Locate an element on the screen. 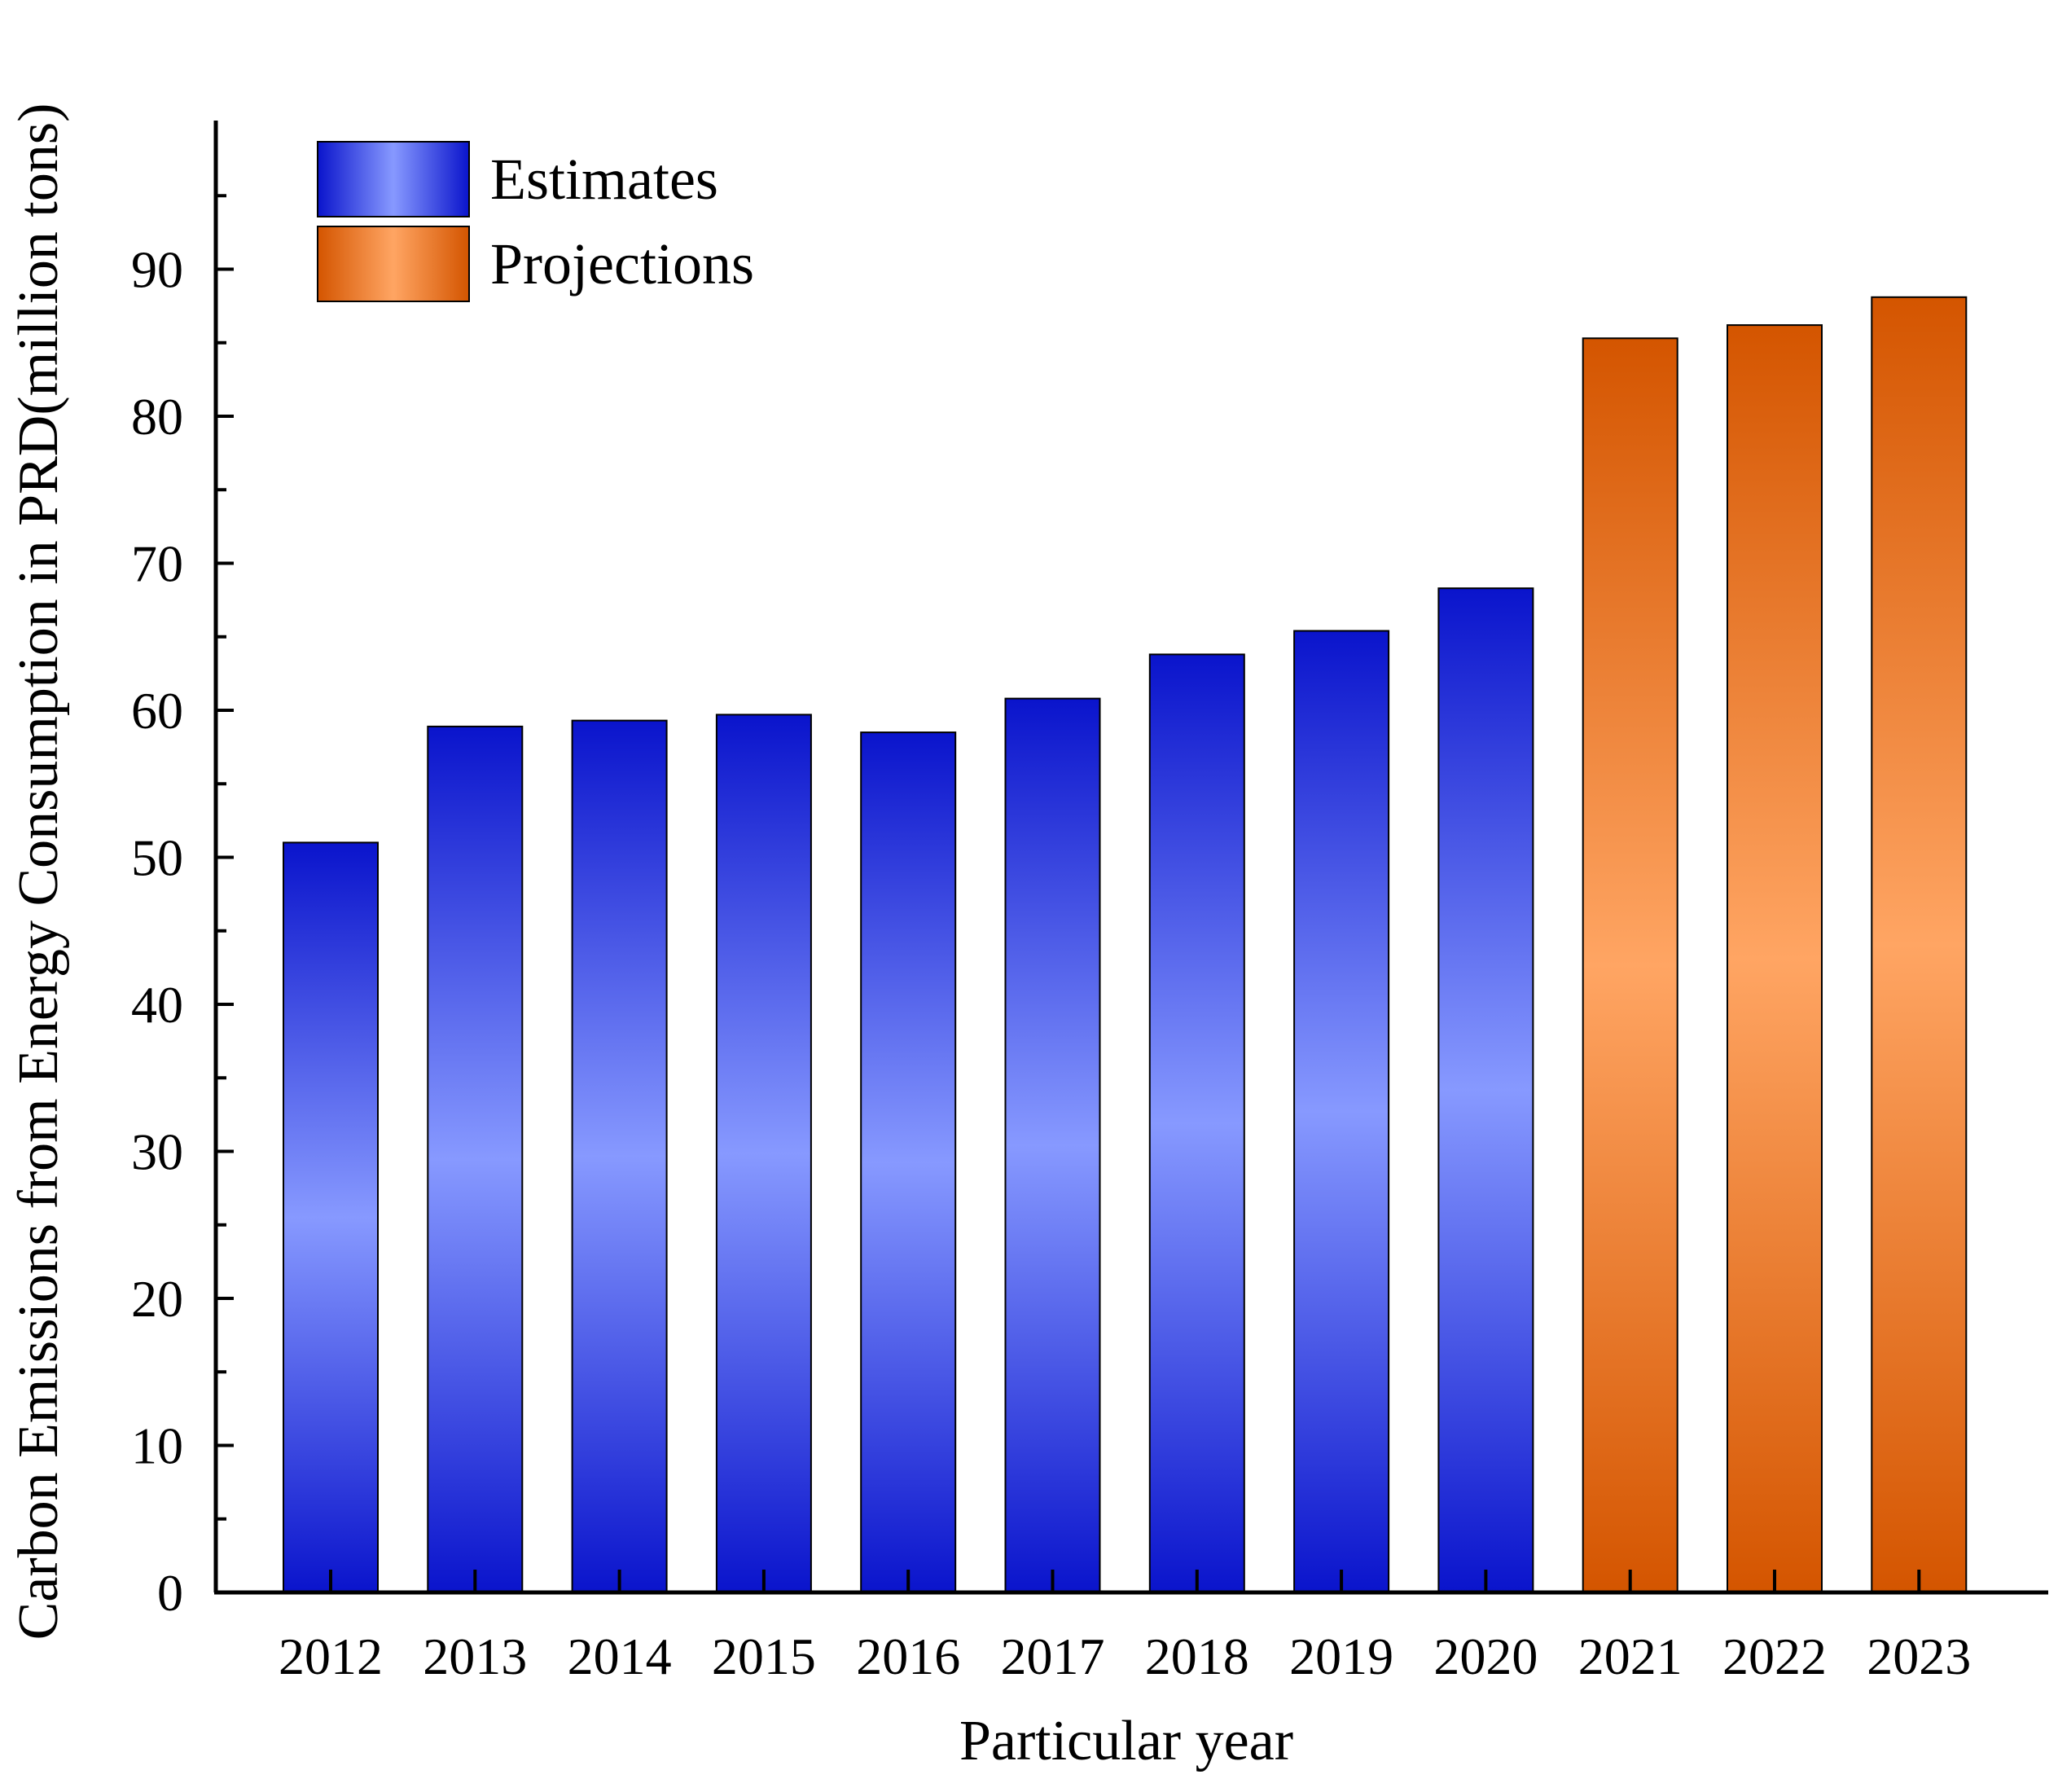 This screenshot has width=2058, height=1792. bar-projections-2023 is located at coordinates (1919, 945).